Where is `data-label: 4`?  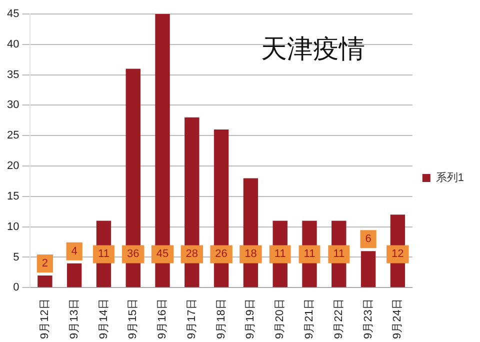
data-label: 4 is located at coordinates (74, 251).